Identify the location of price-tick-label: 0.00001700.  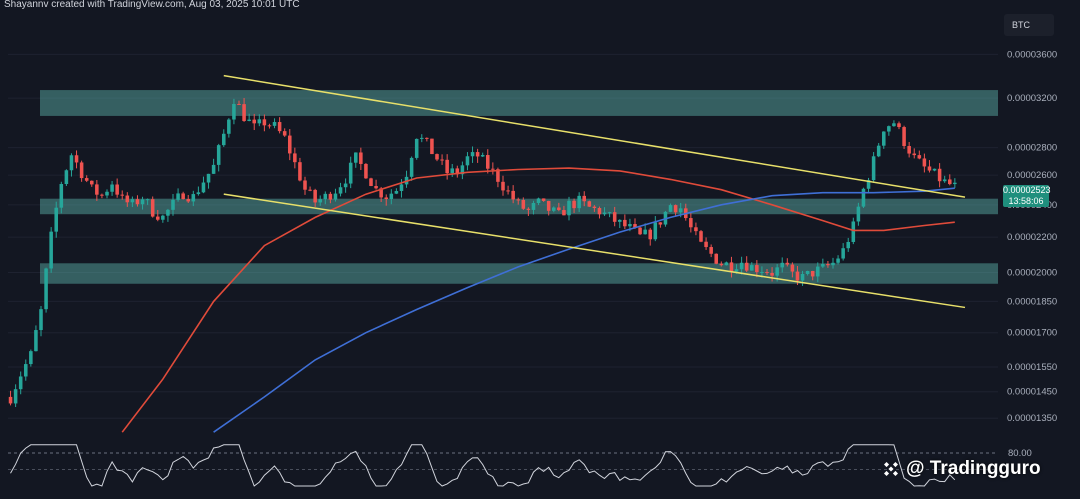
(1032, 333).